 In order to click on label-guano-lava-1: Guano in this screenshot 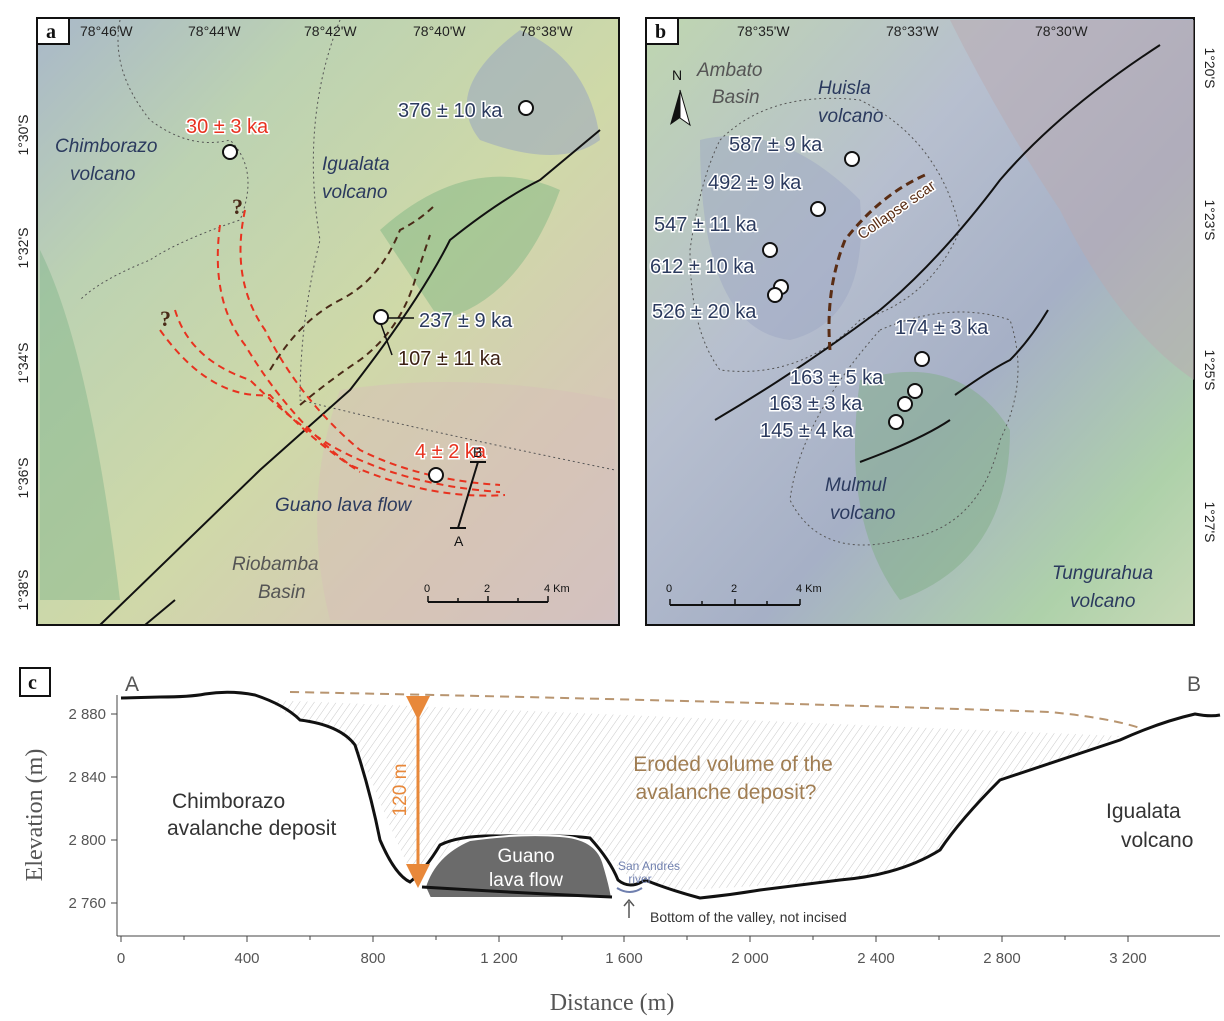, I will do `click(525, 856)`.